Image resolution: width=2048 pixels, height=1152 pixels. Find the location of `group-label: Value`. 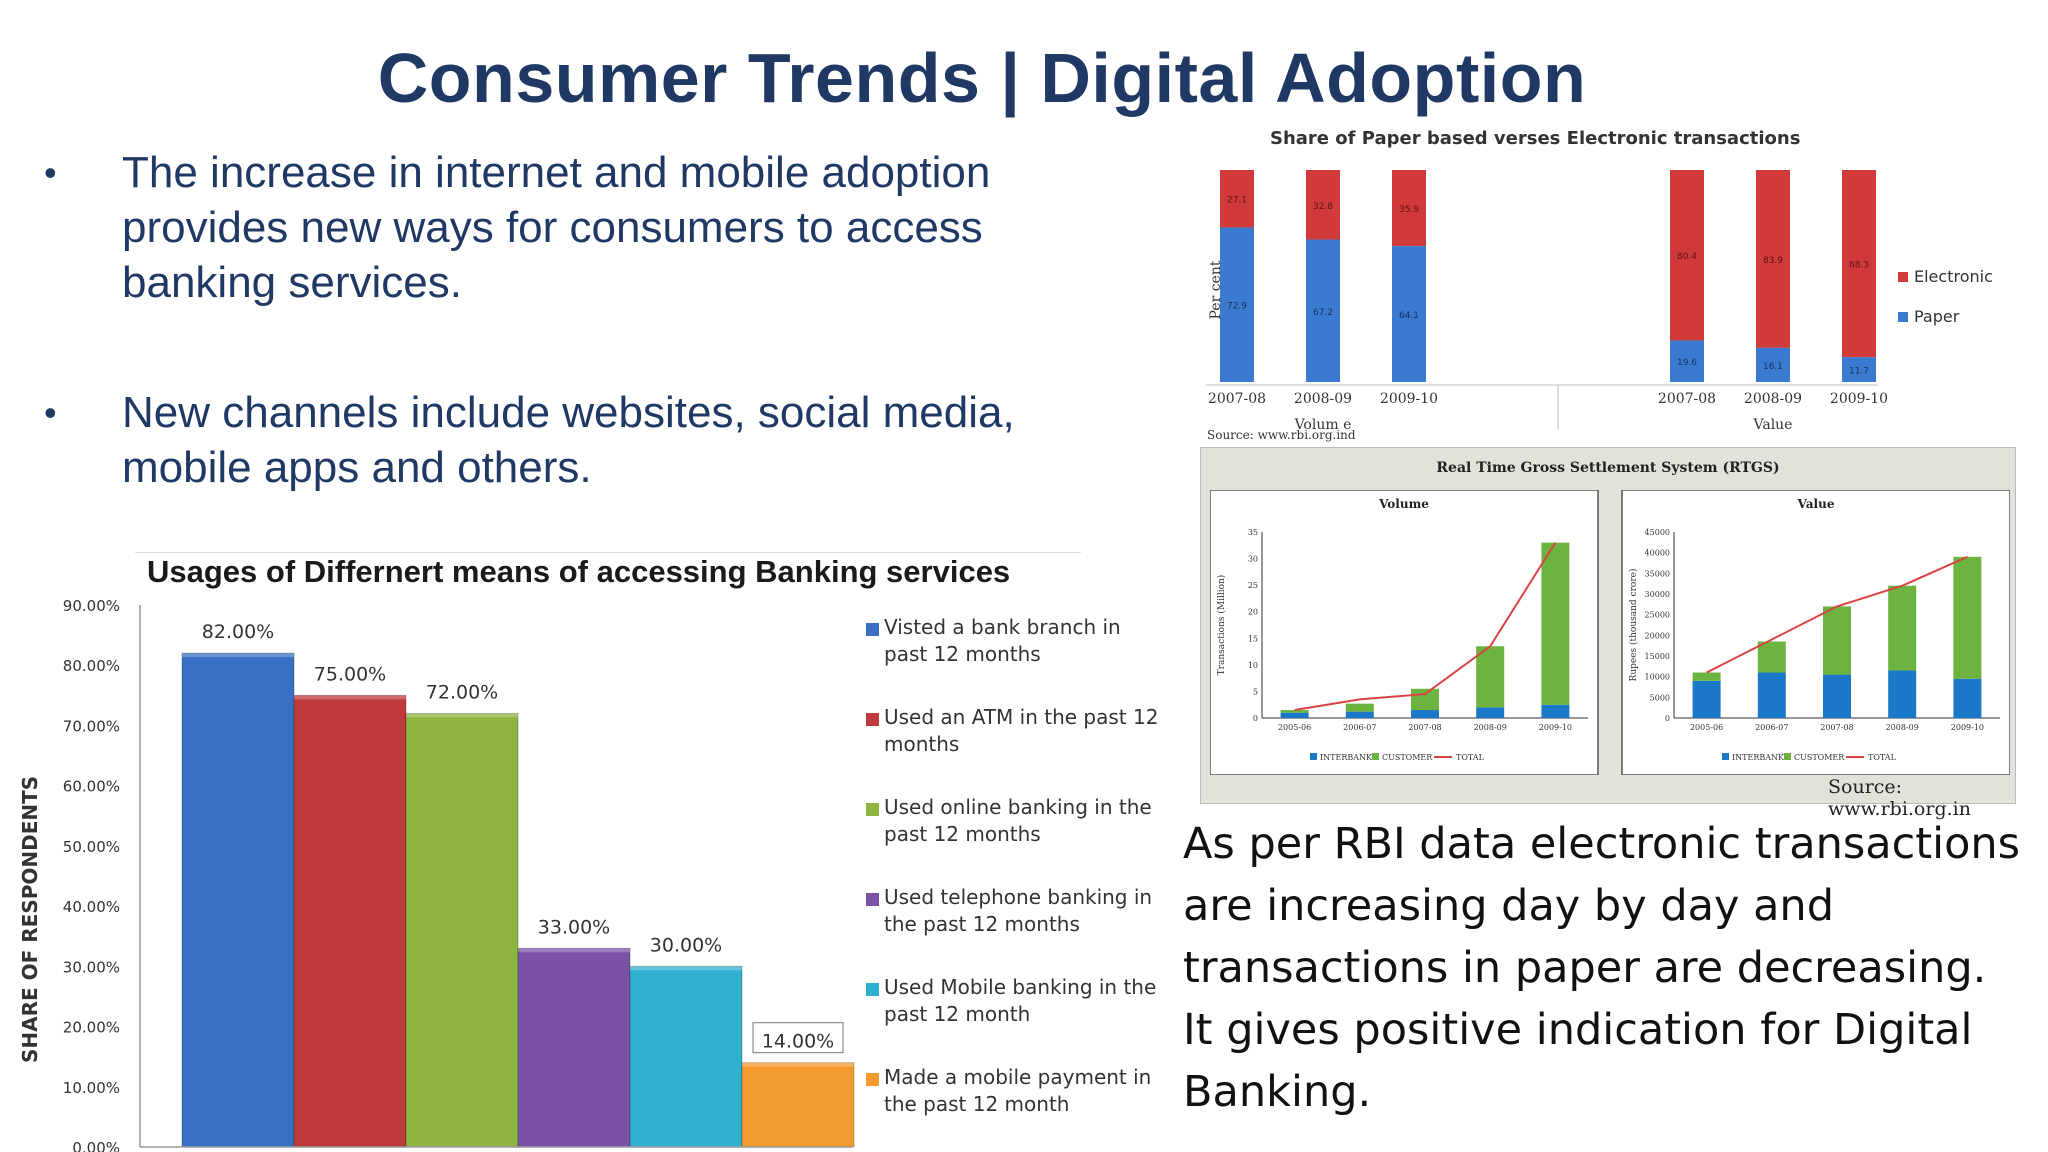

group-label: Value is located at coordinates (1773, 423).